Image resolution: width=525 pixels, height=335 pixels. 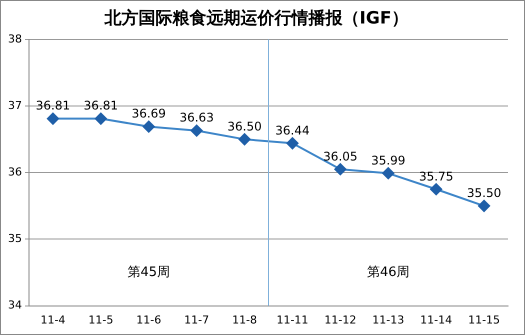 What do you see at coordinates (388, 160) in the screenshot?
I see `data-label: 35.99` at bounding box center [388, 160].